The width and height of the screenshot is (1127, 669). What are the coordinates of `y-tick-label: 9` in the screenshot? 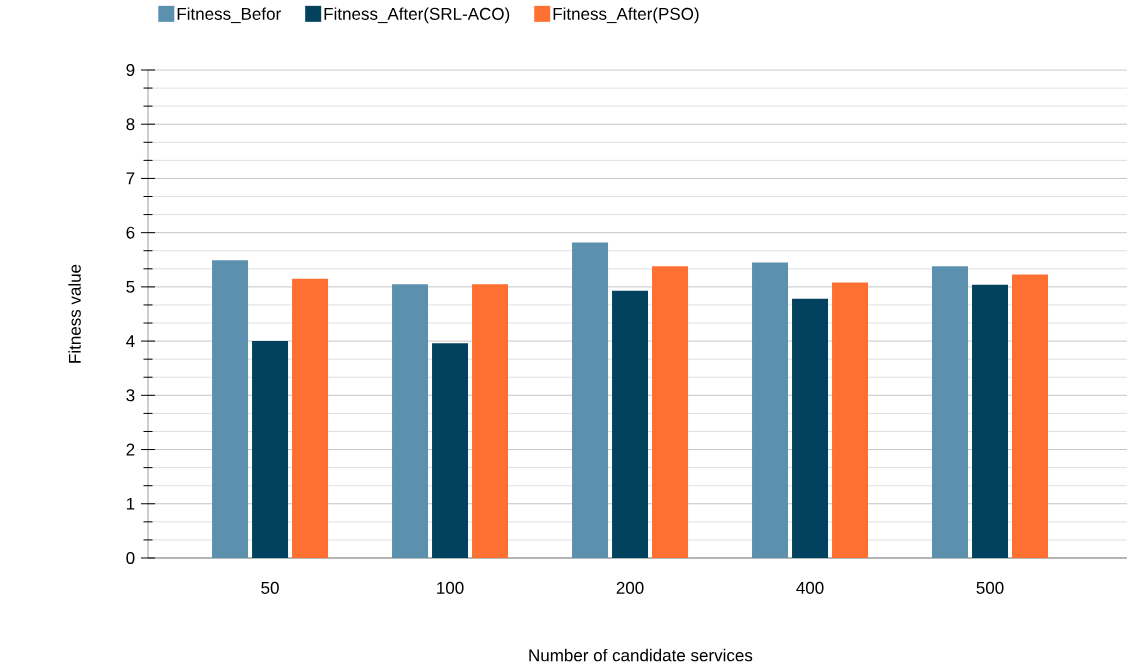 It's located at (130, 70).